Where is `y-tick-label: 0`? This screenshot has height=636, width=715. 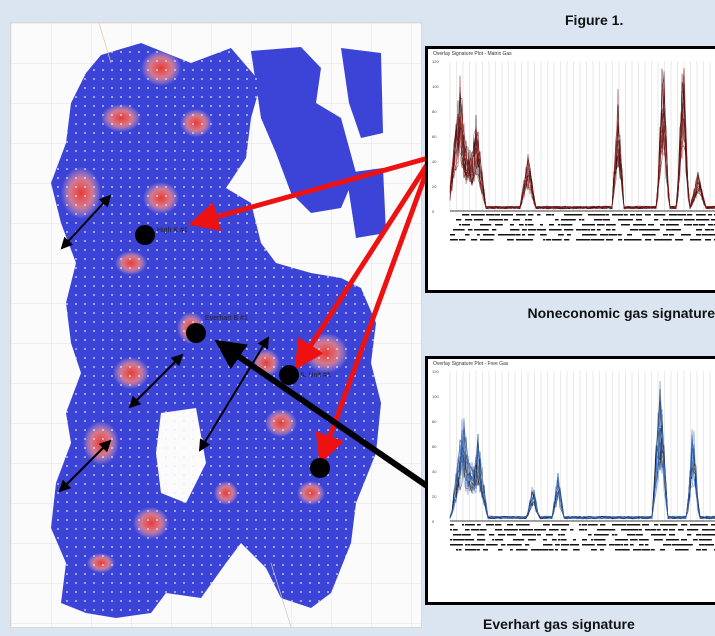
y-tick-label: 0 is located at coordinates (433, 211).